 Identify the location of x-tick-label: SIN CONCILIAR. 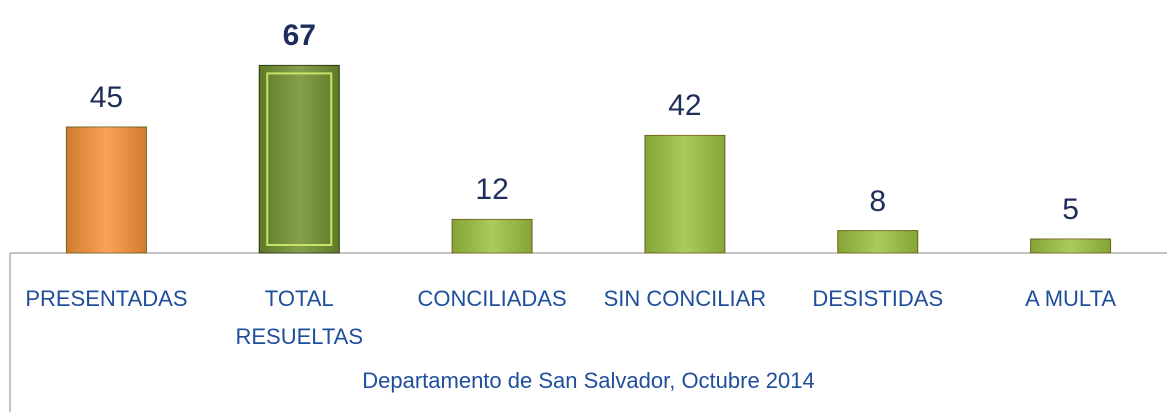
(685, 298).